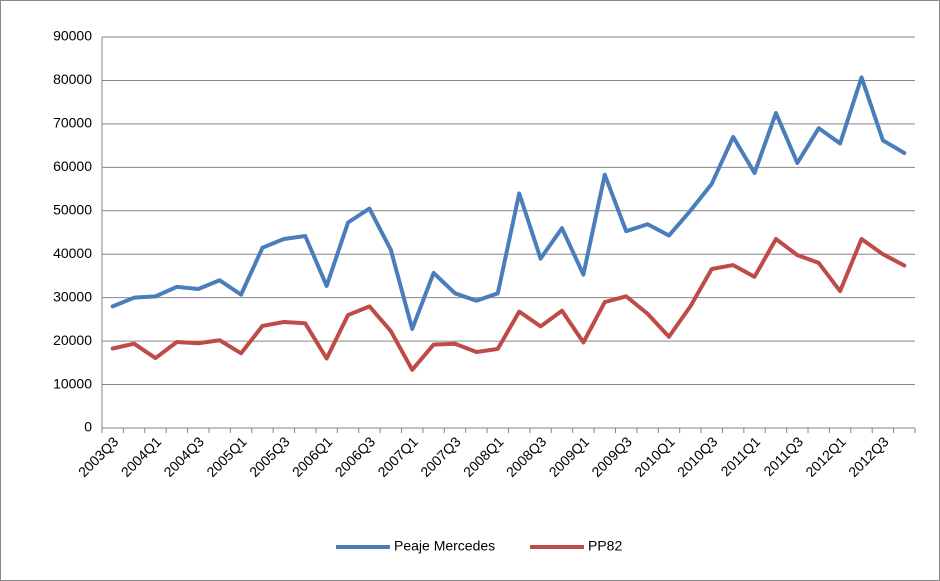  Describe the element at coordinates (72, 253) in the screenshot. I see `y-tick-label: 40000` at that location.